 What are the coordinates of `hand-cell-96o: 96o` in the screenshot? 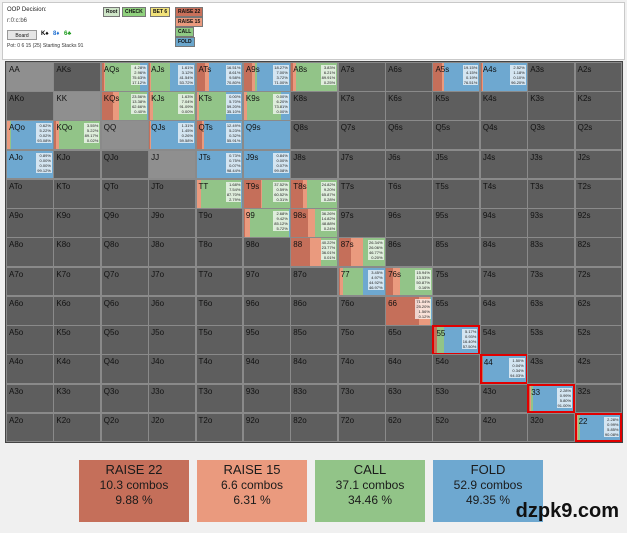 It's located at (266, 310).